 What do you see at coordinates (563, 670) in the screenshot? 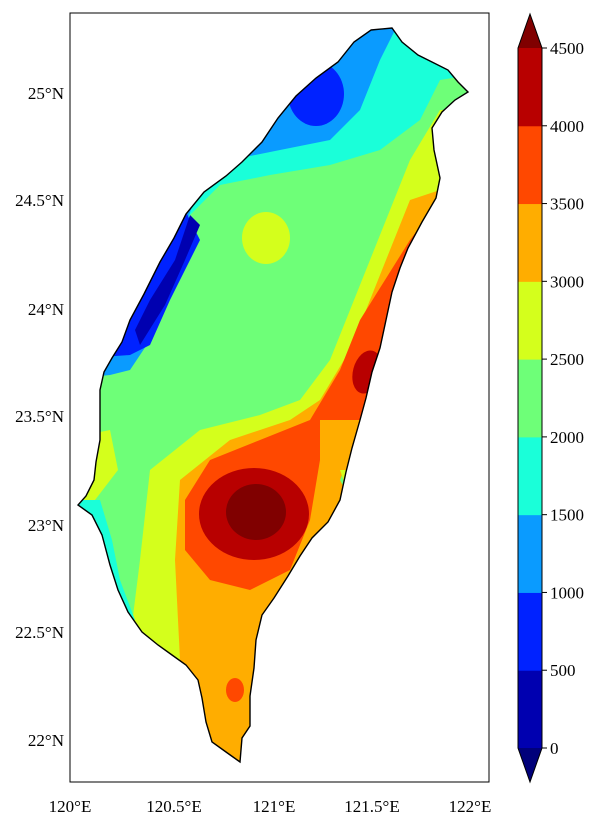
I see `colorbar-tick-label: 500` at bounding box center [563, 670].